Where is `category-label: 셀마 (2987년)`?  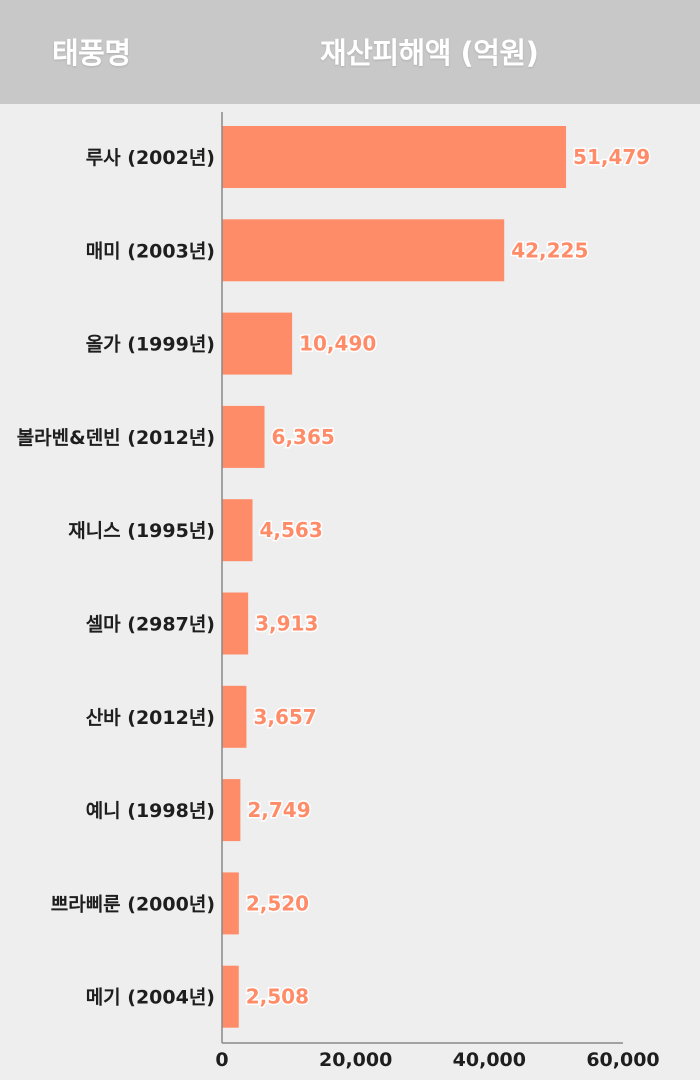 category-label: 셀마 (2987년) is located at coordinates (150, 625).